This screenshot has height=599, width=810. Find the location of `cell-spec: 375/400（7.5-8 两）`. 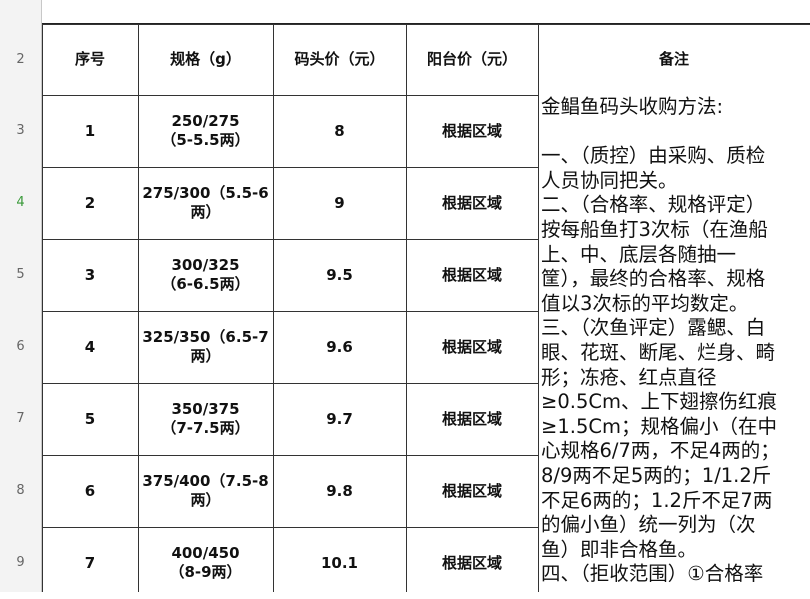

cell-spec: 375/400（7.5-8 两） is located at coordinates (205, 491).